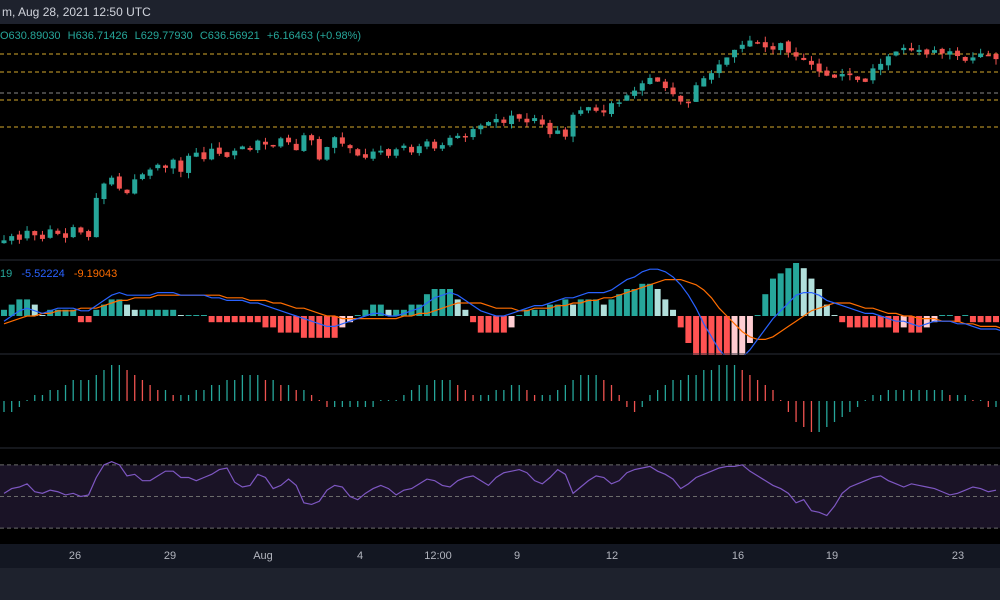  What do you see at coordinates (612, 556) in the screenshot?
I see `x-axis-tick-label: 12` at bounding box center [612, 556].